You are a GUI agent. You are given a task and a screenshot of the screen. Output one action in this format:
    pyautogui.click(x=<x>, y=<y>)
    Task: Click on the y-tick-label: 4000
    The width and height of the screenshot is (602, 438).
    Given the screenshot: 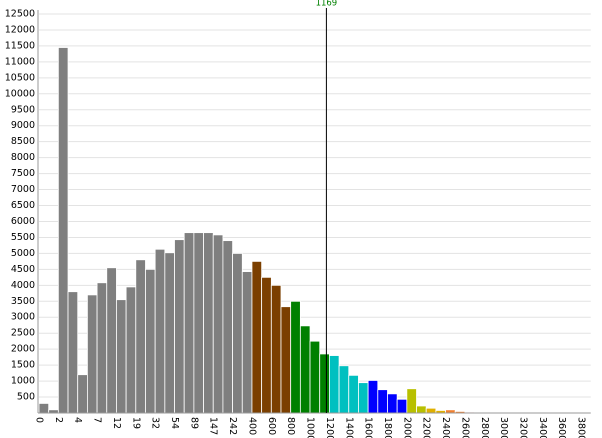 What is the action you would take?
    pyautogui.click(x=23, y=285)
    